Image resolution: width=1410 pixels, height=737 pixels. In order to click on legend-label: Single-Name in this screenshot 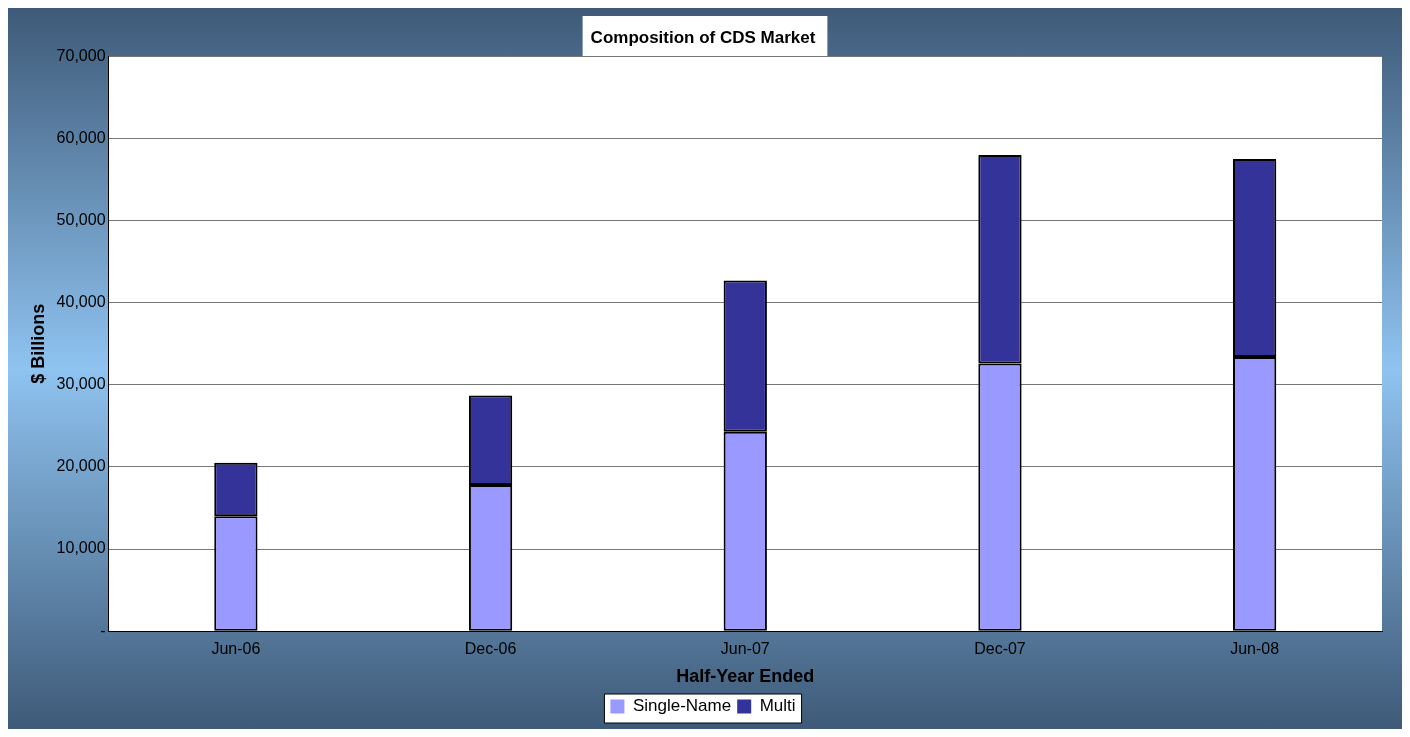, I will do `click(682, 706)`.